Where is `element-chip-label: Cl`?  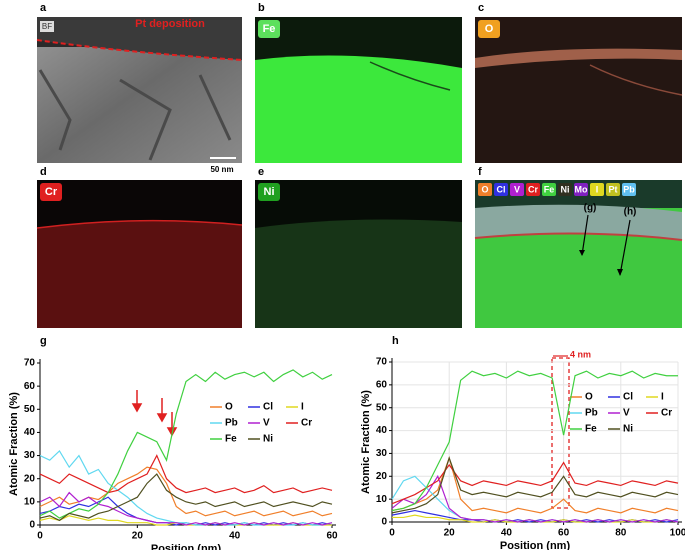
element-chip-label: Cl is located at coordinates (501, 189).